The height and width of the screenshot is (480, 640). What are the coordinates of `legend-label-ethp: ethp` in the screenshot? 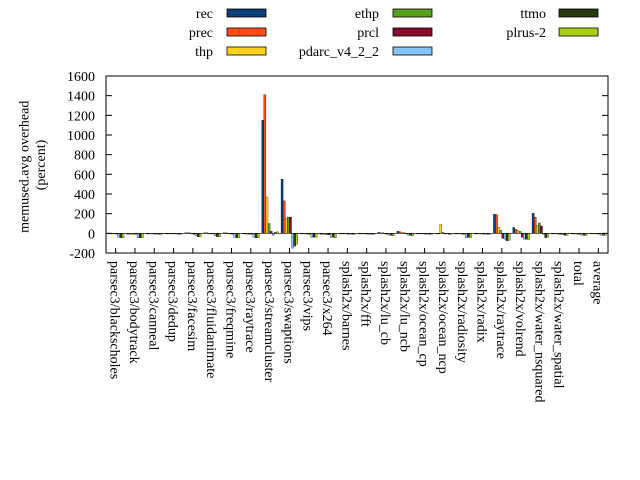 It's located at (367, 14).